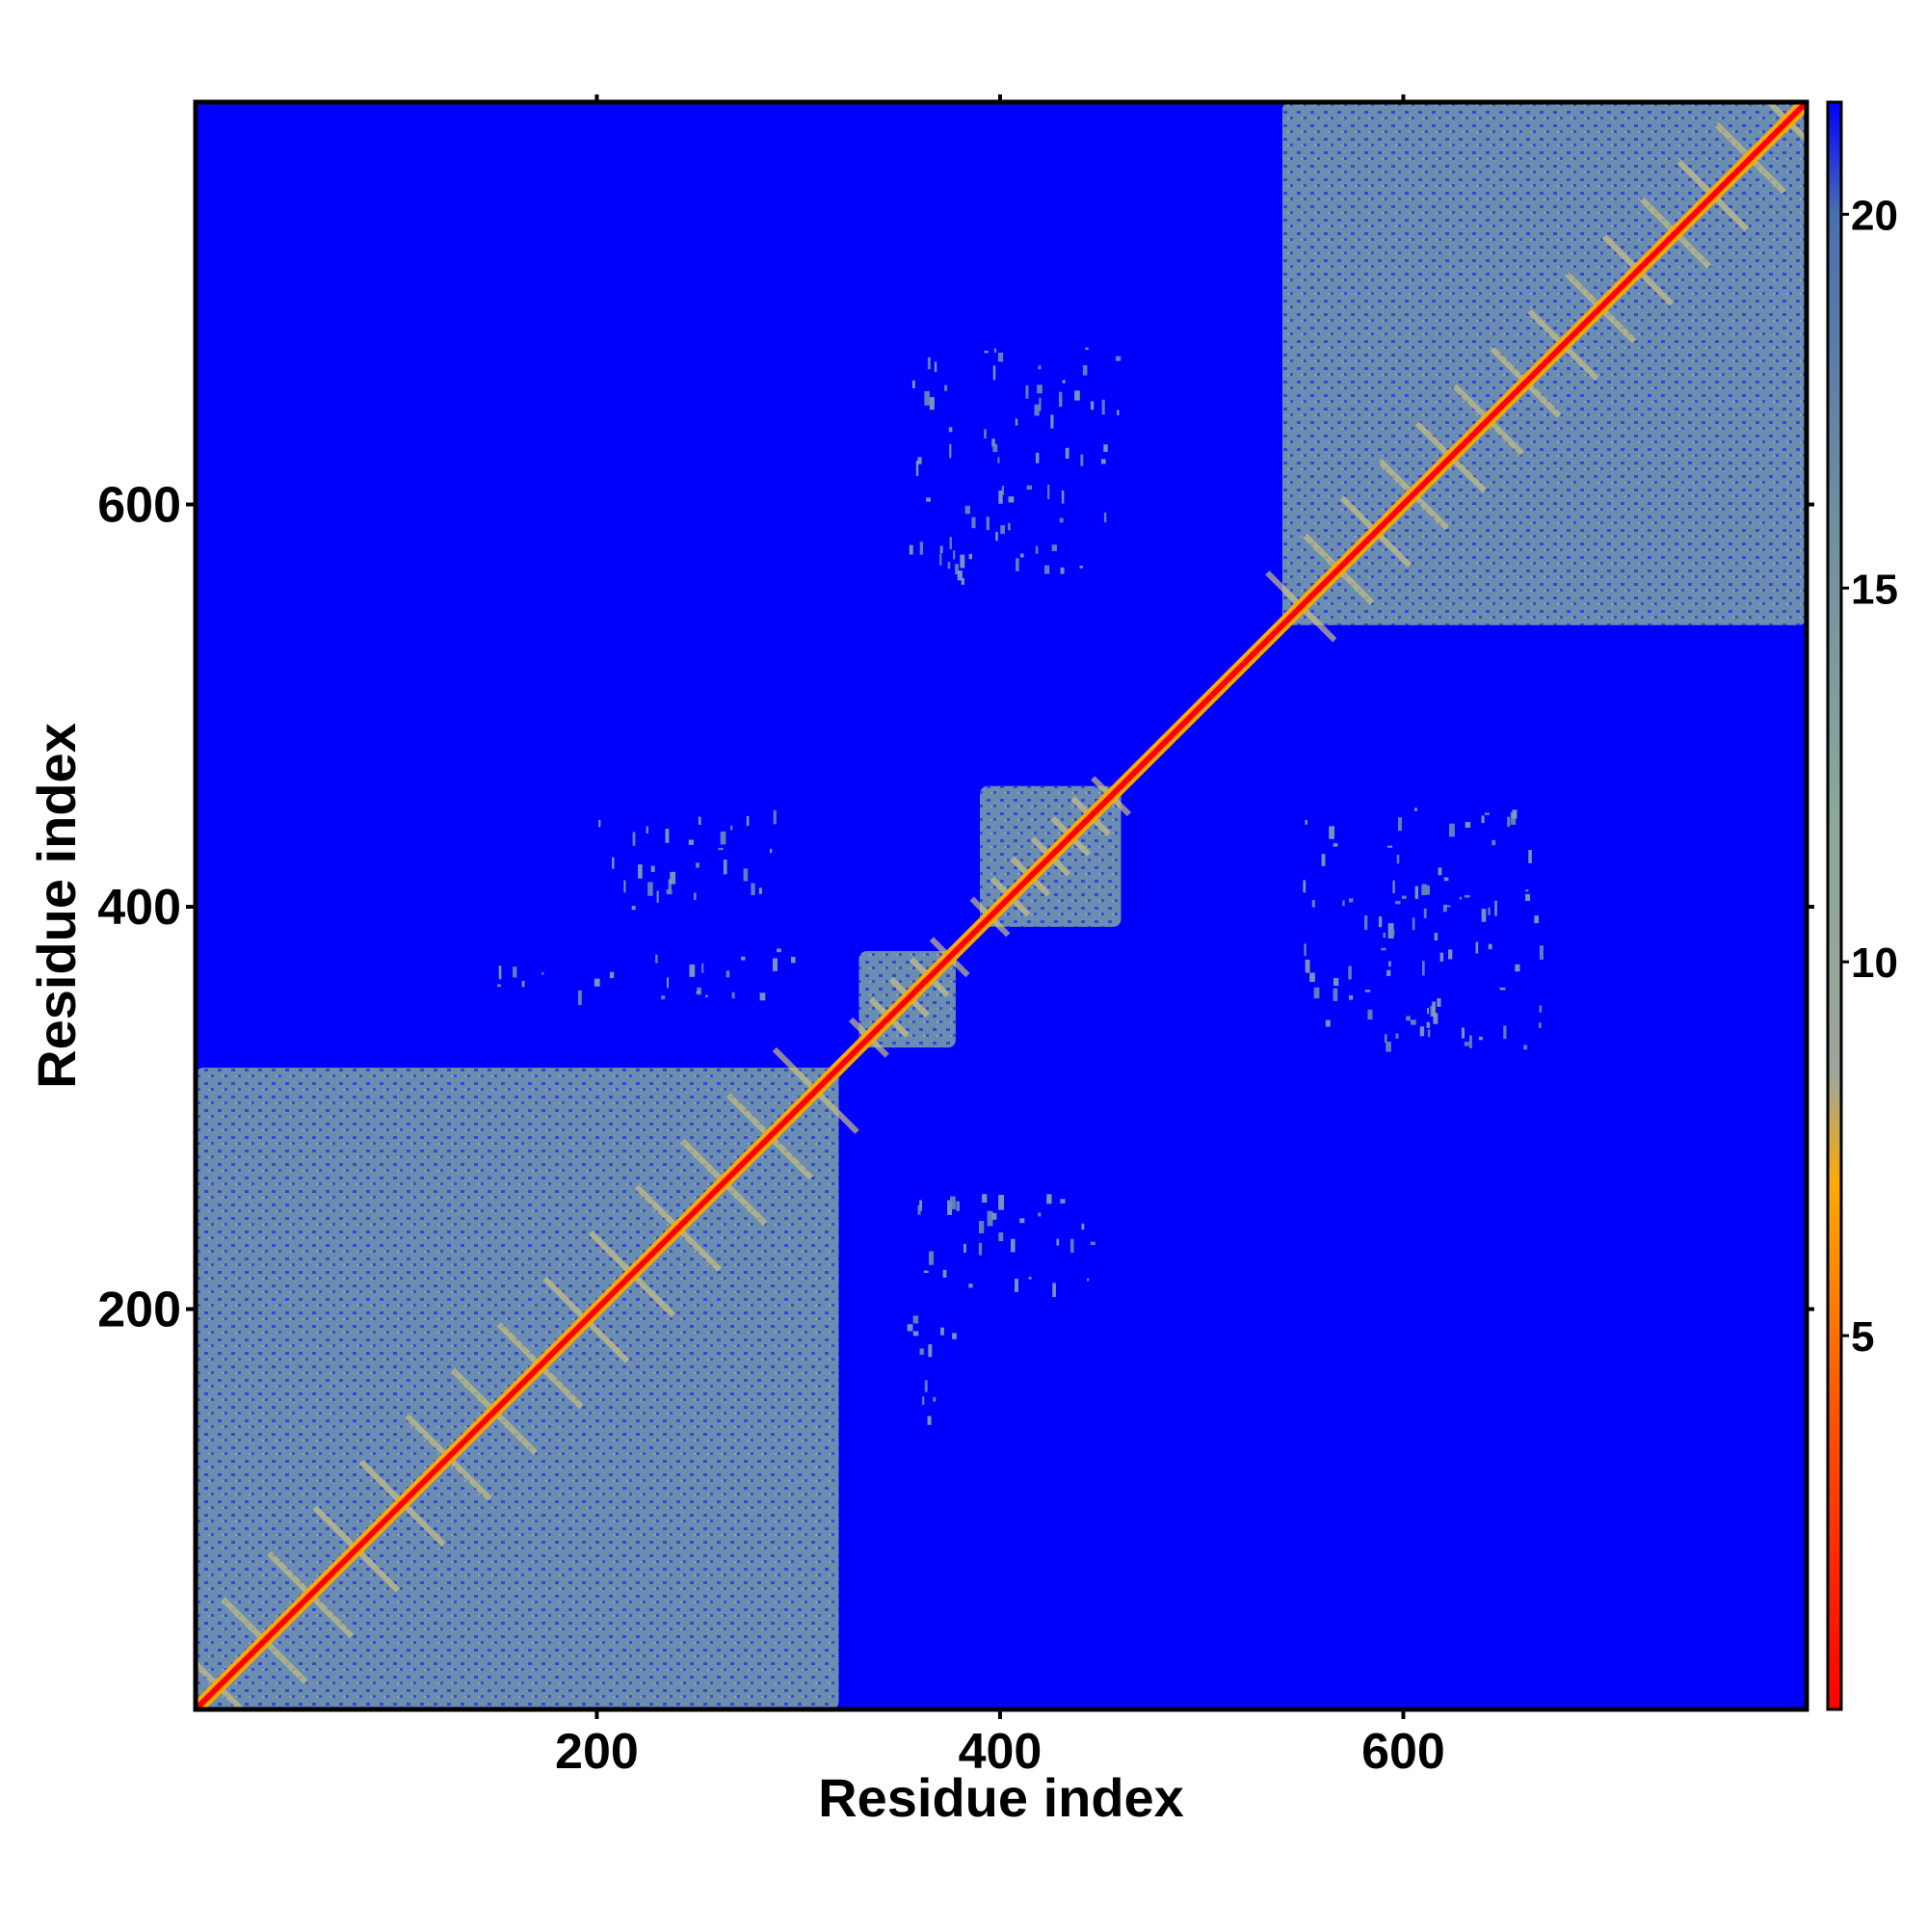 This screenshot has width=1927, height=1932. I want to click on colorbar-tick-label: 10, so click(1874, 963).